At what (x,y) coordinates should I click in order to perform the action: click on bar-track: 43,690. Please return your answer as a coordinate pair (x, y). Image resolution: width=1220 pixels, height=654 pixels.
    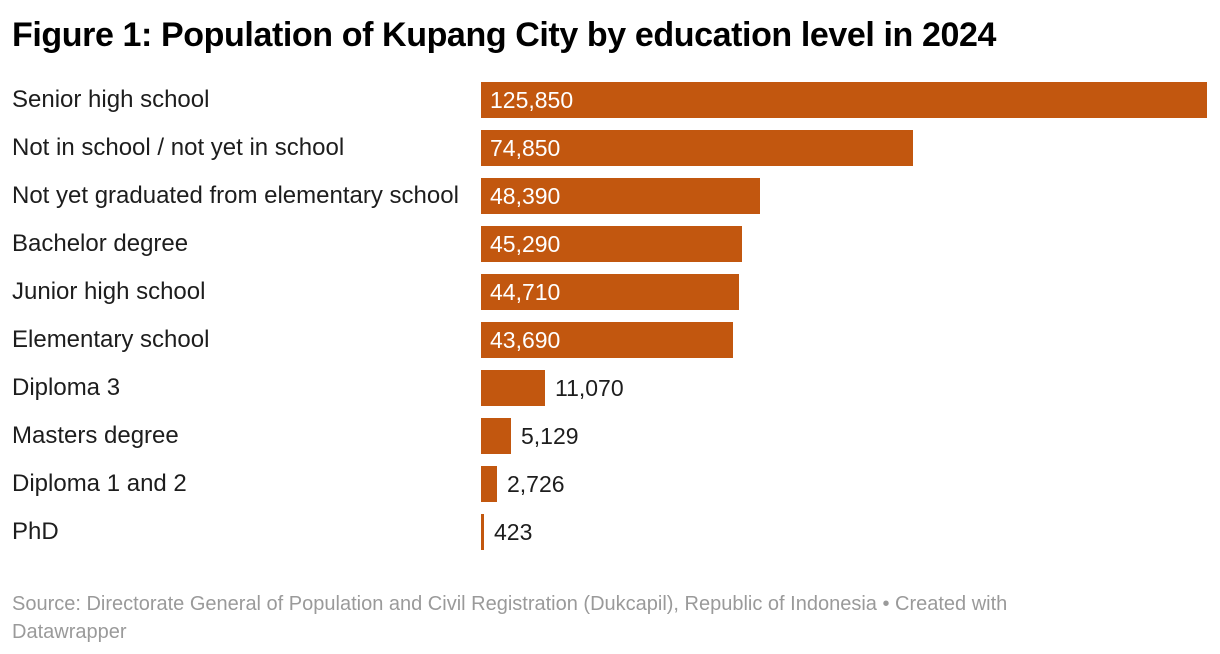
    Looking at the image, I should click on (850, 340).